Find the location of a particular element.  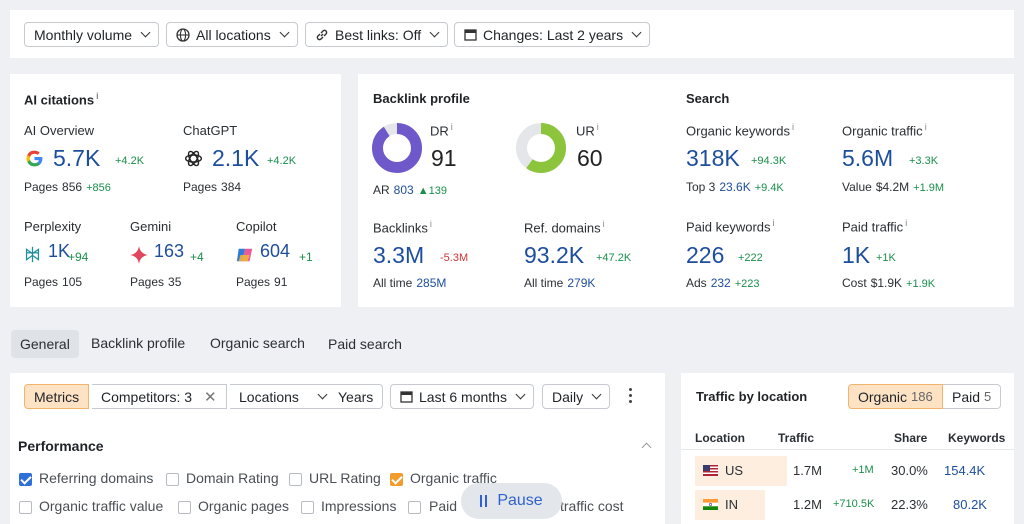

copilot-delta: +1 is located at coordinates (306, 257).